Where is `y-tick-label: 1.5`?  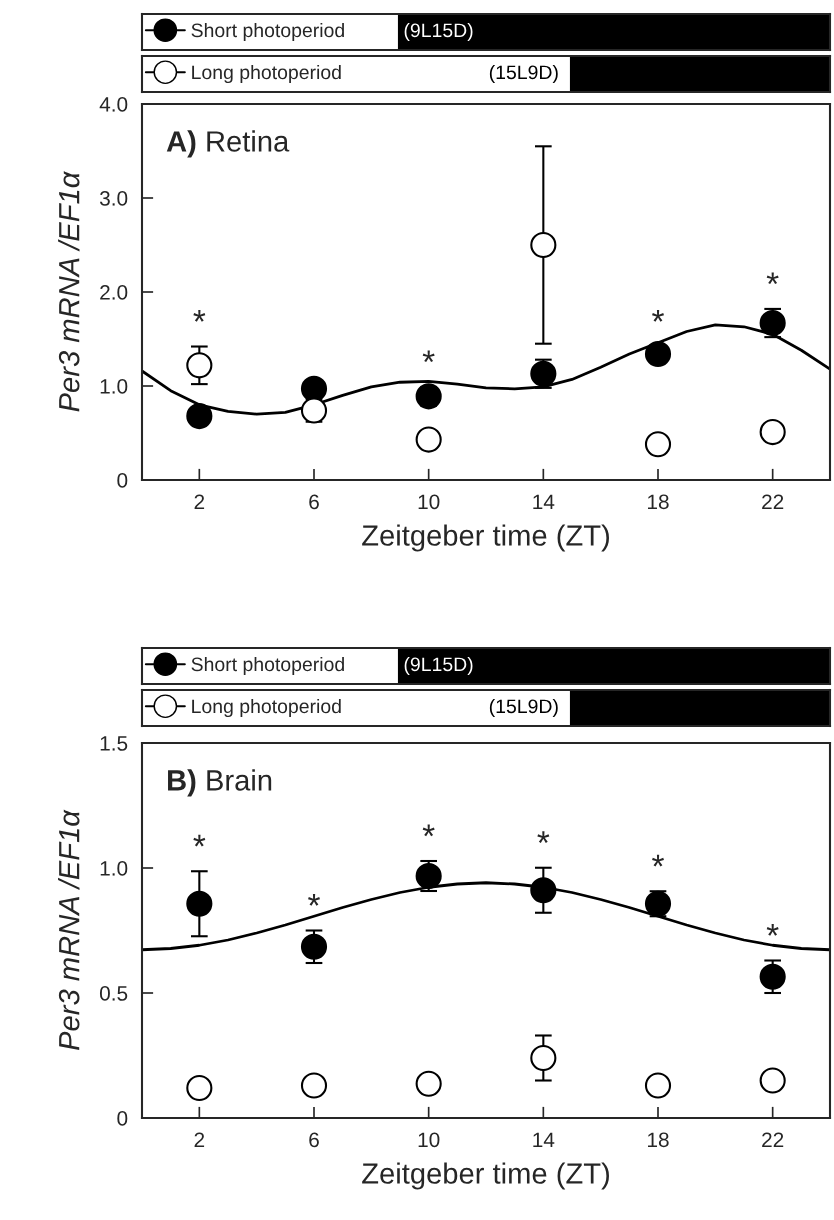
y-tick-label: 1.5 is located at coordinates (114, 743).